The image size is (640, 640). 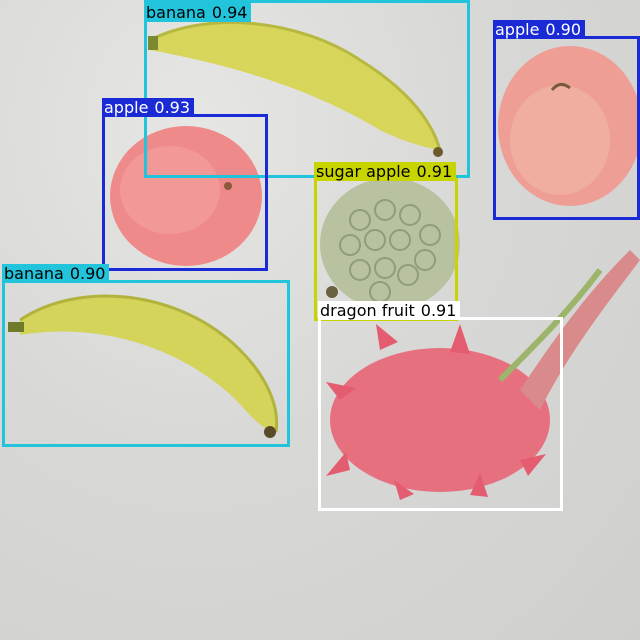 I want to click on detection-label: sugar apple 0.91, so click(x=385, y=171).